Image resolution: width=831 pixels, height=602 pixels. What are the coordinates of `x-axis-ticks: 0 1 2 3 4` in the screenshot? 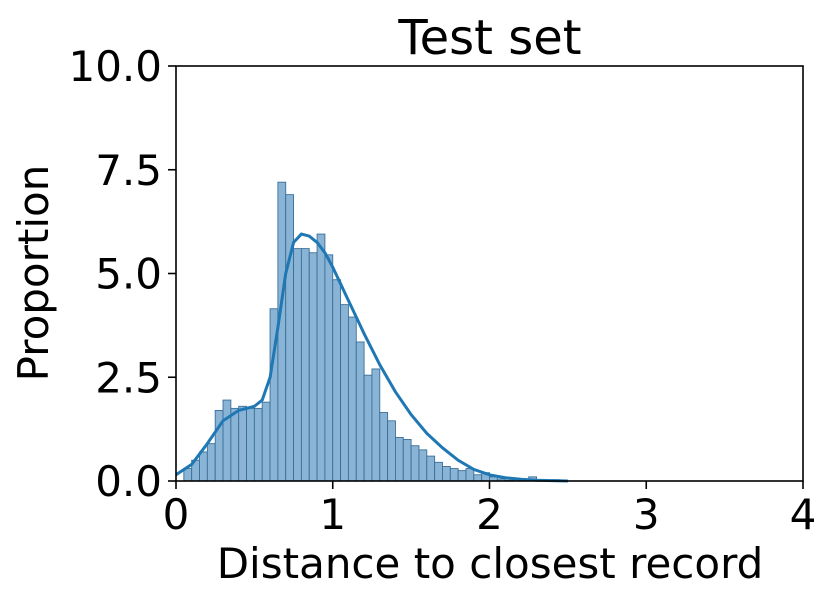 It's located at (490, 510).